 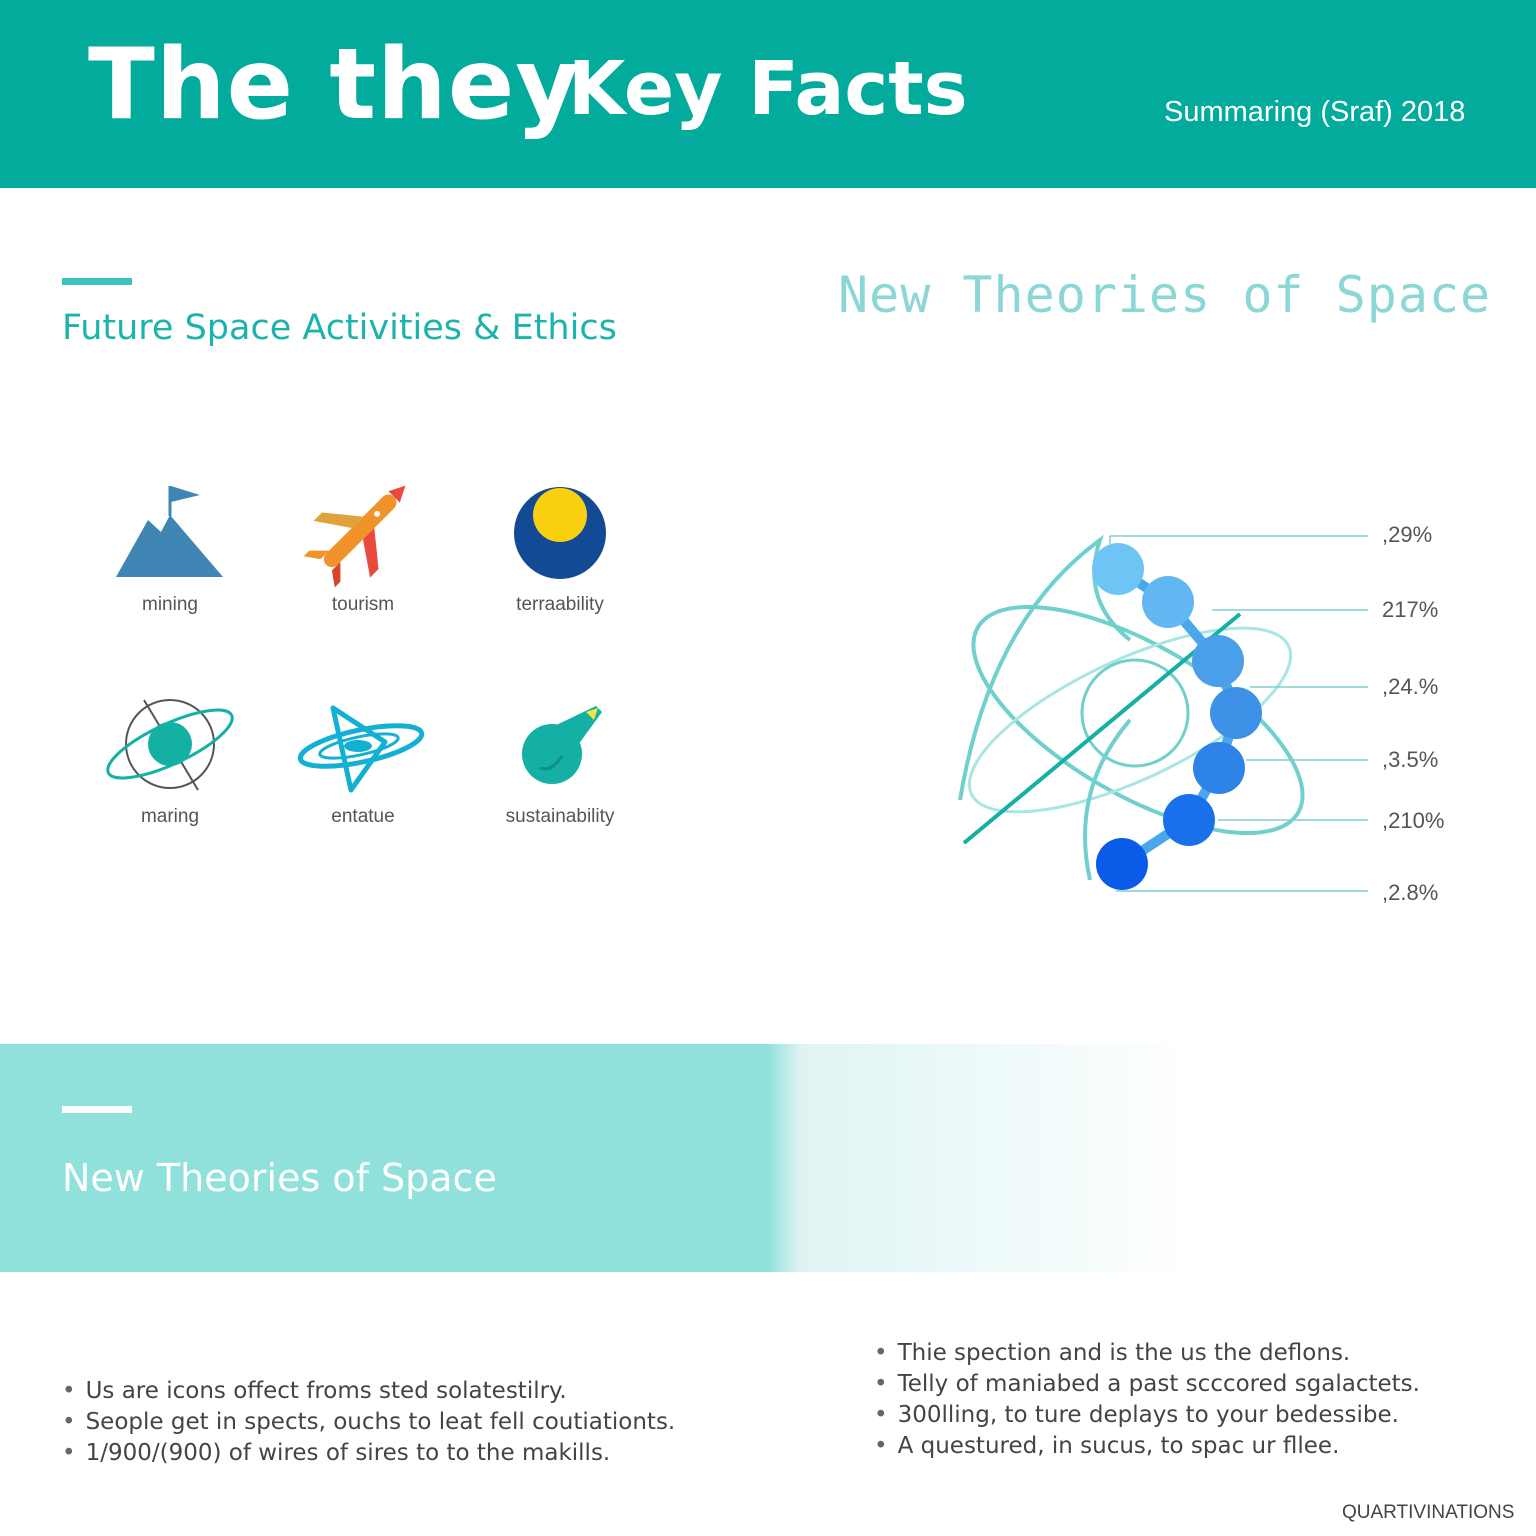 What do you see at coordinates (768, 1158) in the screenshot?
I see `theories-band` at bounding box center [768, 1158].